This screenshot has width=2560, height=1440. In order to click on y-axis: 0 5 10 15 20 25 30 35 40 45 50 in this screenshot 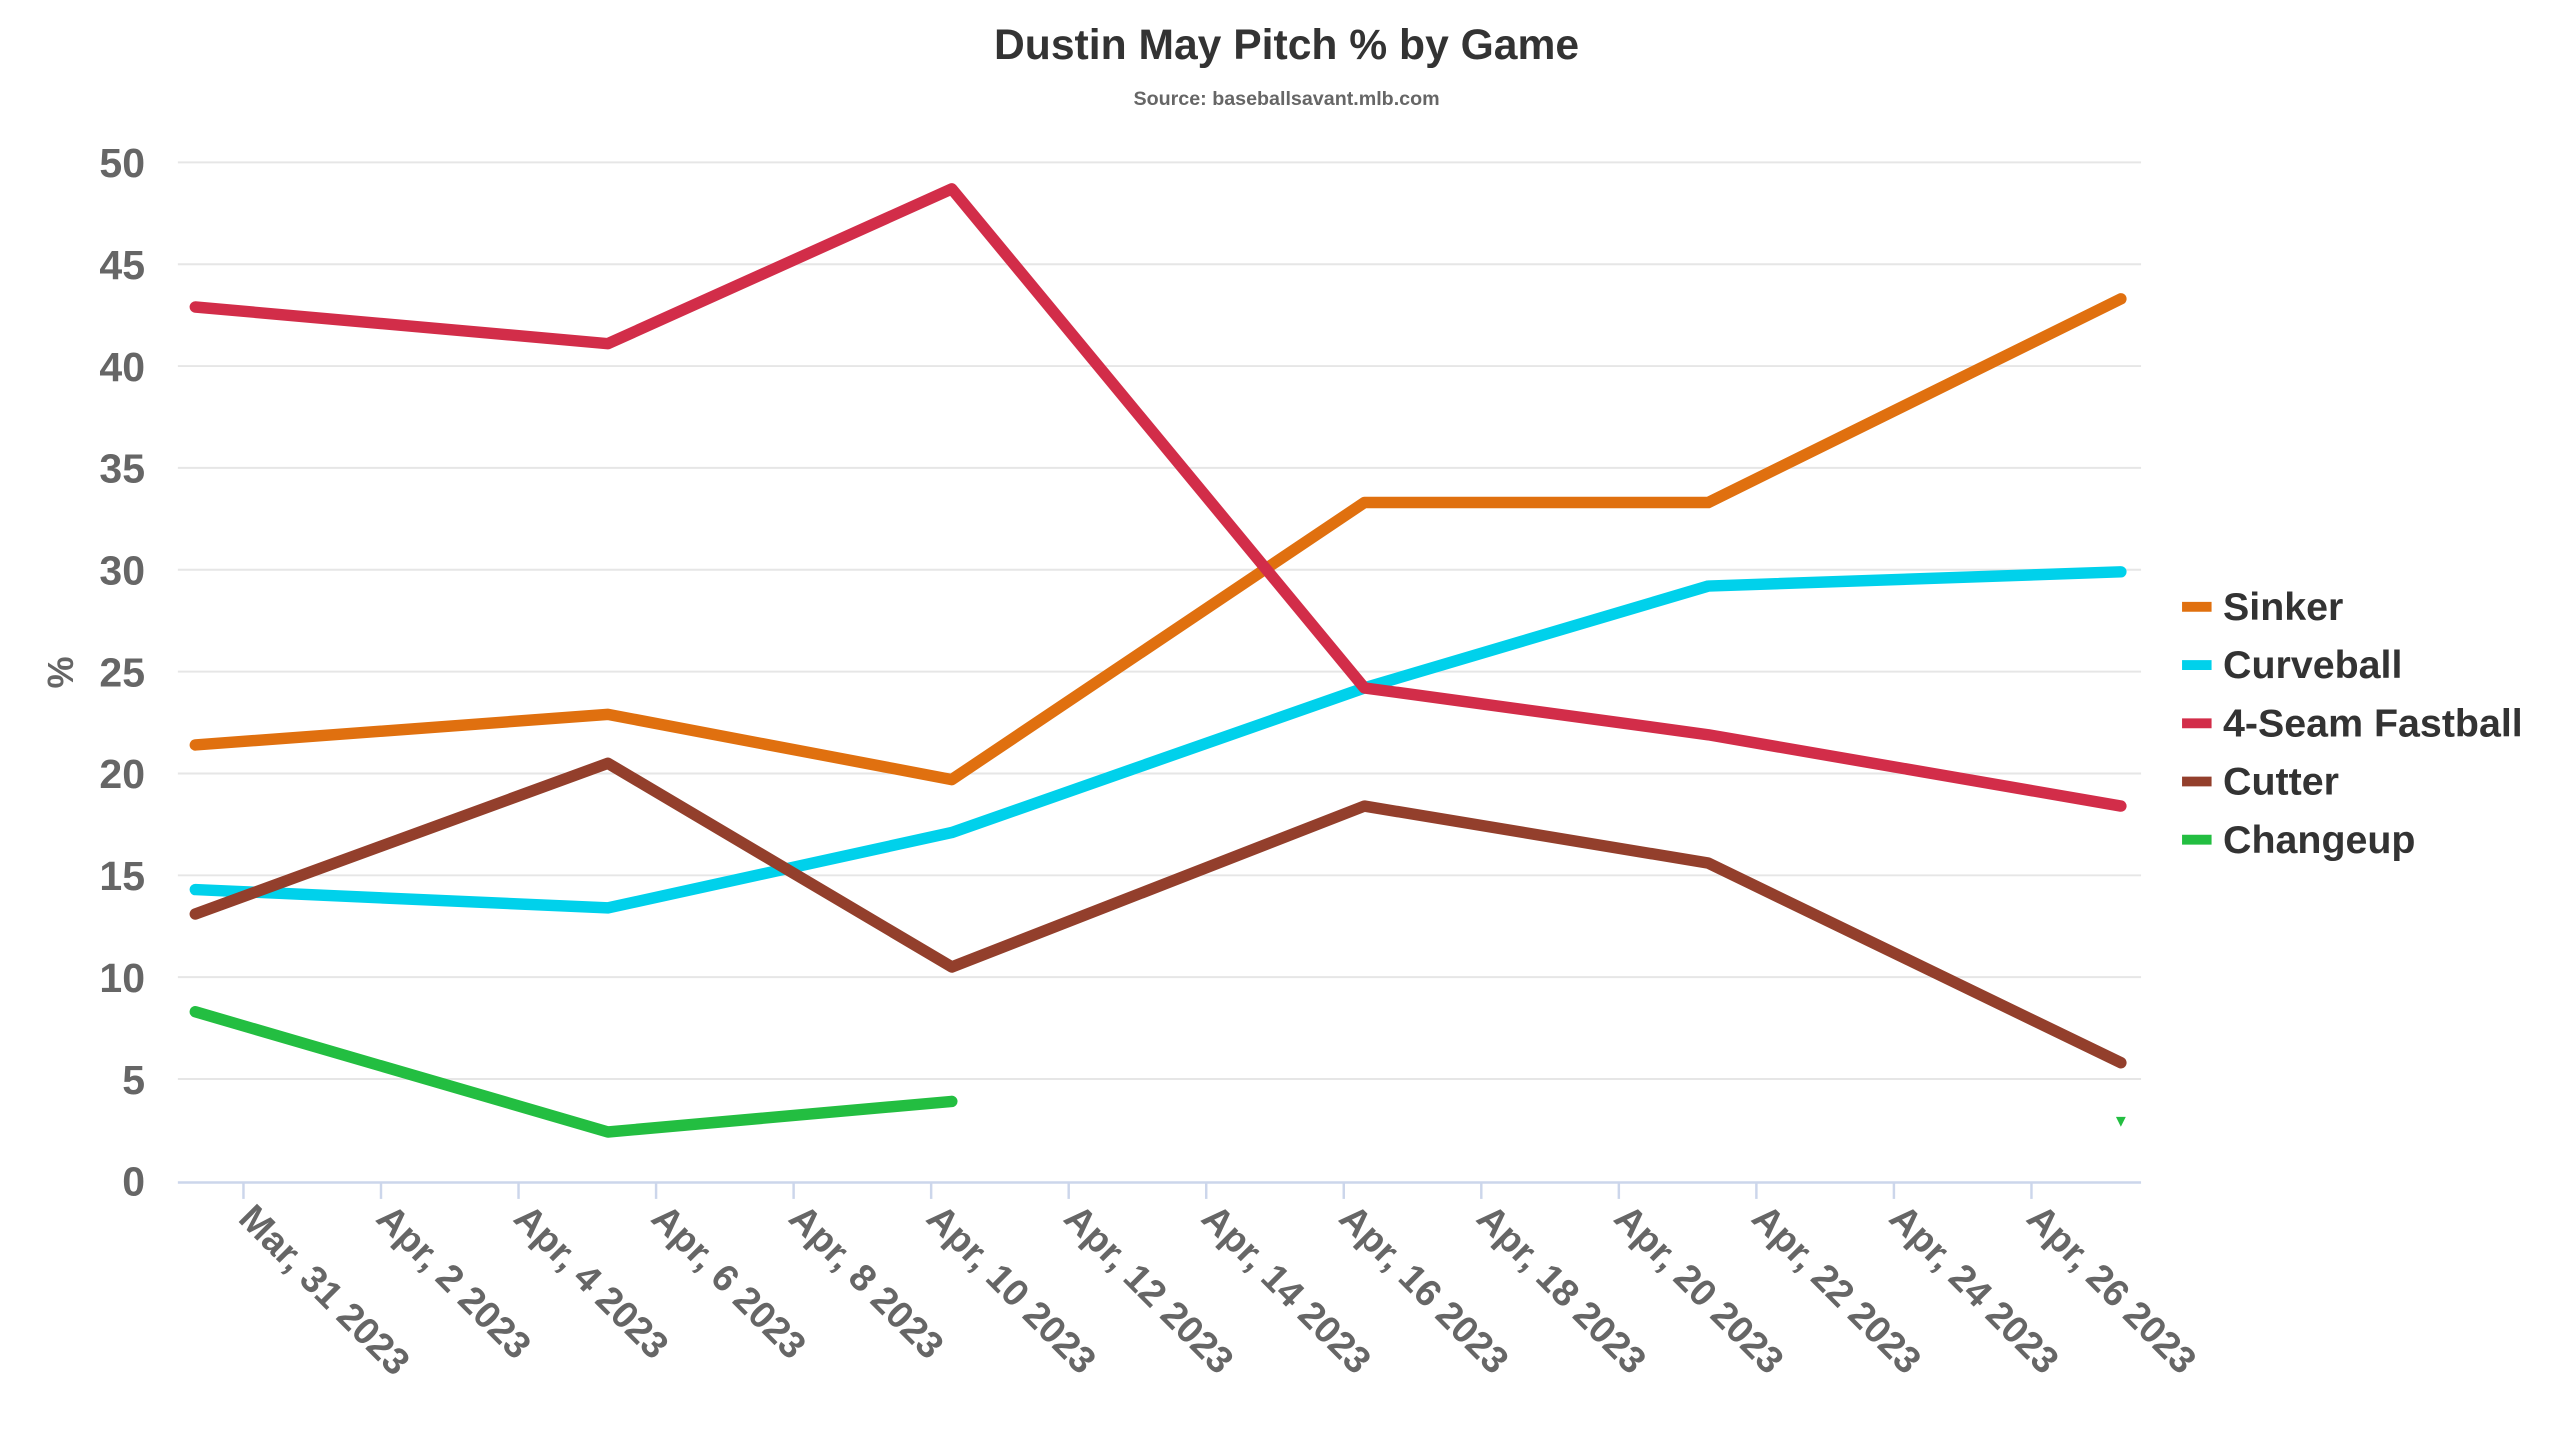, I will do `click(122, 672)`.